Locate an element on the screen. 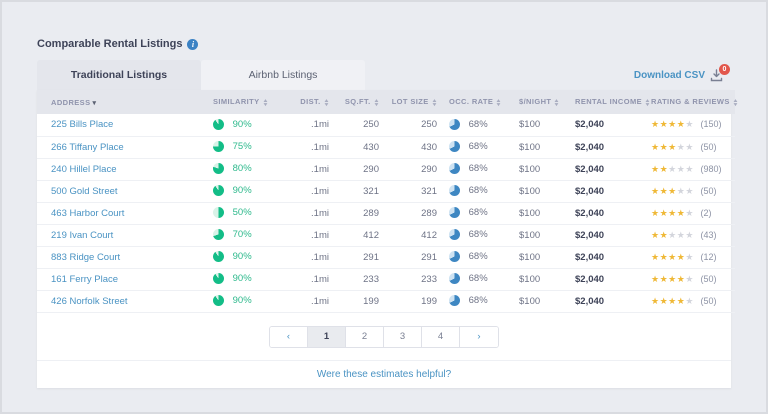  pagination-page-4: 4 is located at coordinates (441, 336).